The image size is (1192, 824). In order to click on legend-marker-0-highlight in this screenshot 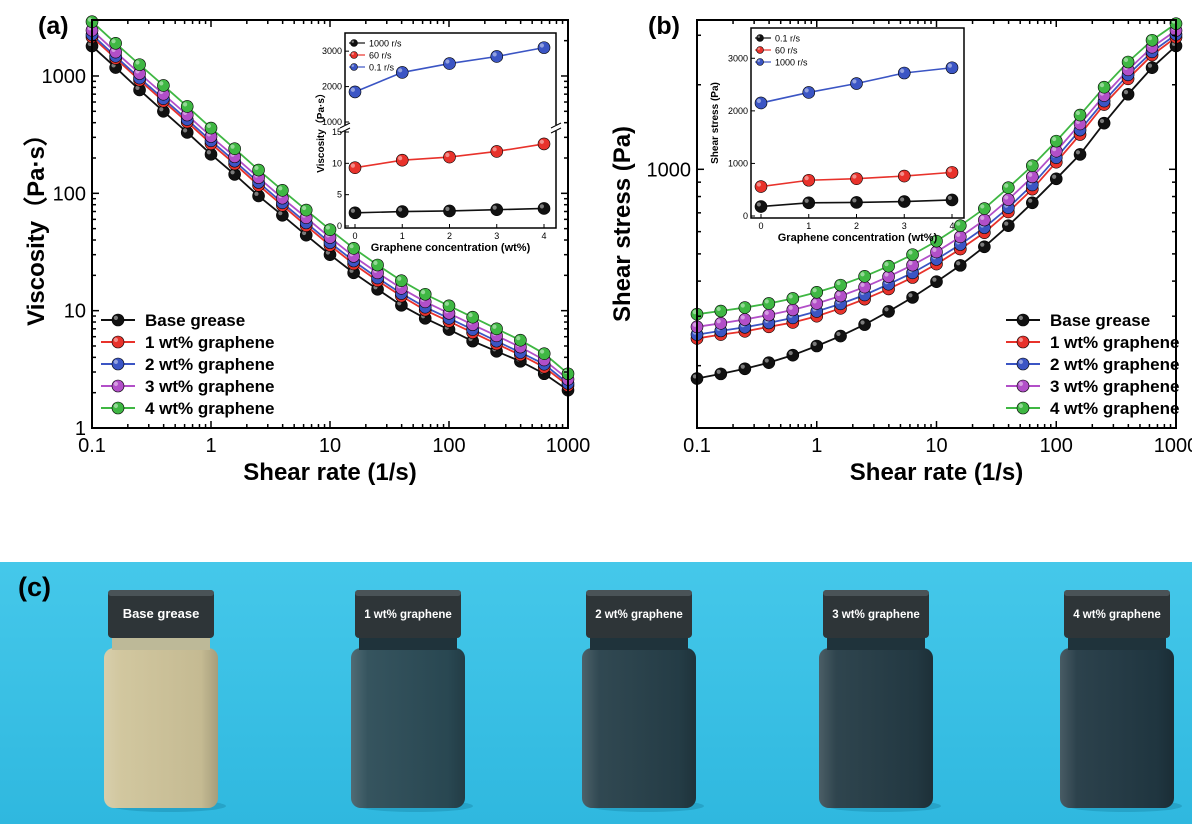, I will do `click(115, 317)`.